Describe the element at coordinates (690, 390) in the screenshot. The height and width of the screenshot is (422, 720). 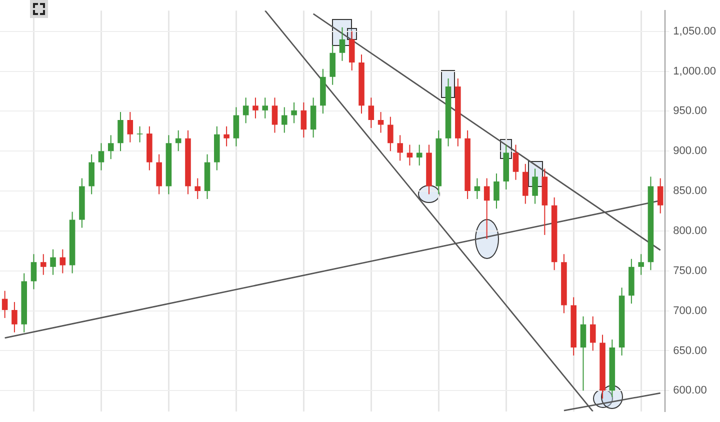
I see `y-tick-label: 600.00` at that location.